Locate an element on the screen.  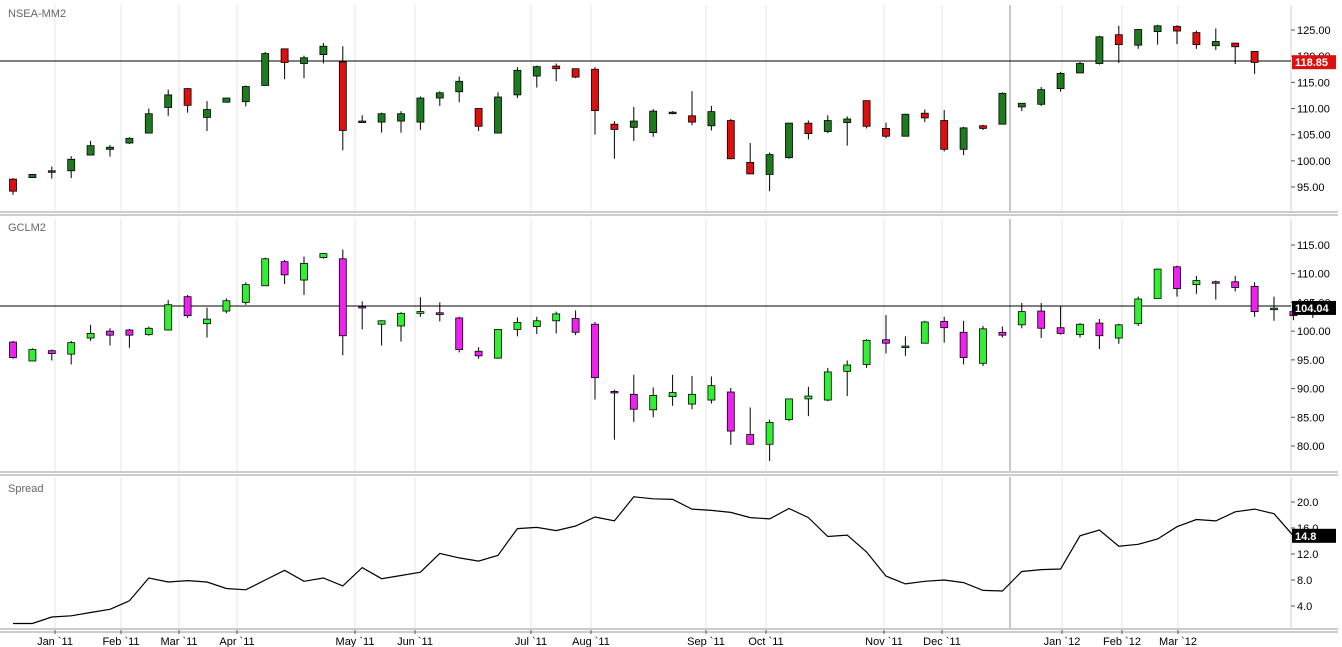
pane-title-nsea: NSEA-MM2 is located at coordinates (37, 14).